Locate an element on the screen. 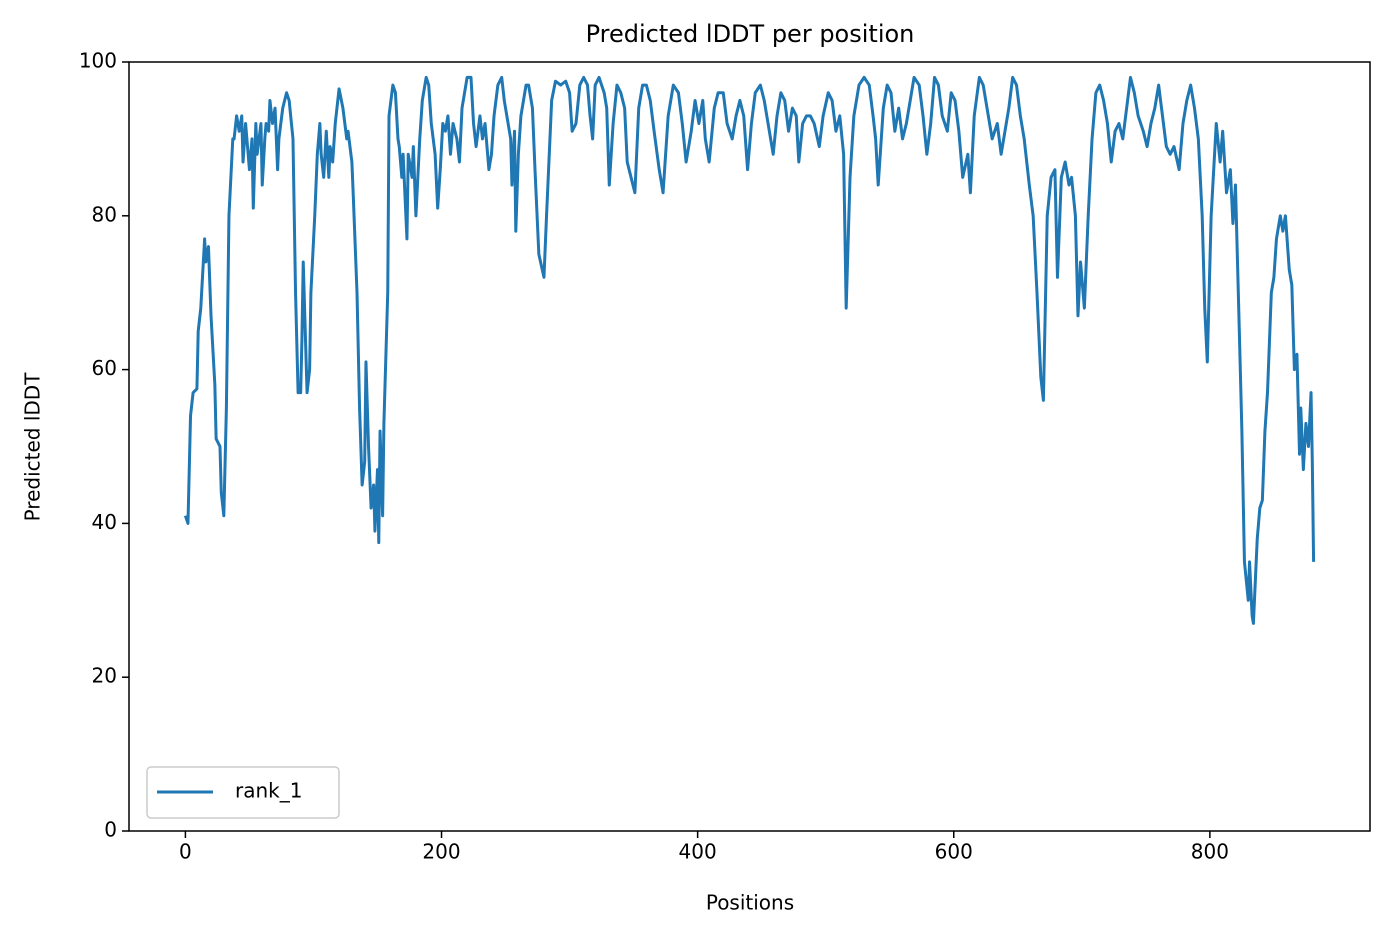  y-tick-label: 80 is located at coordinates (104, 214).